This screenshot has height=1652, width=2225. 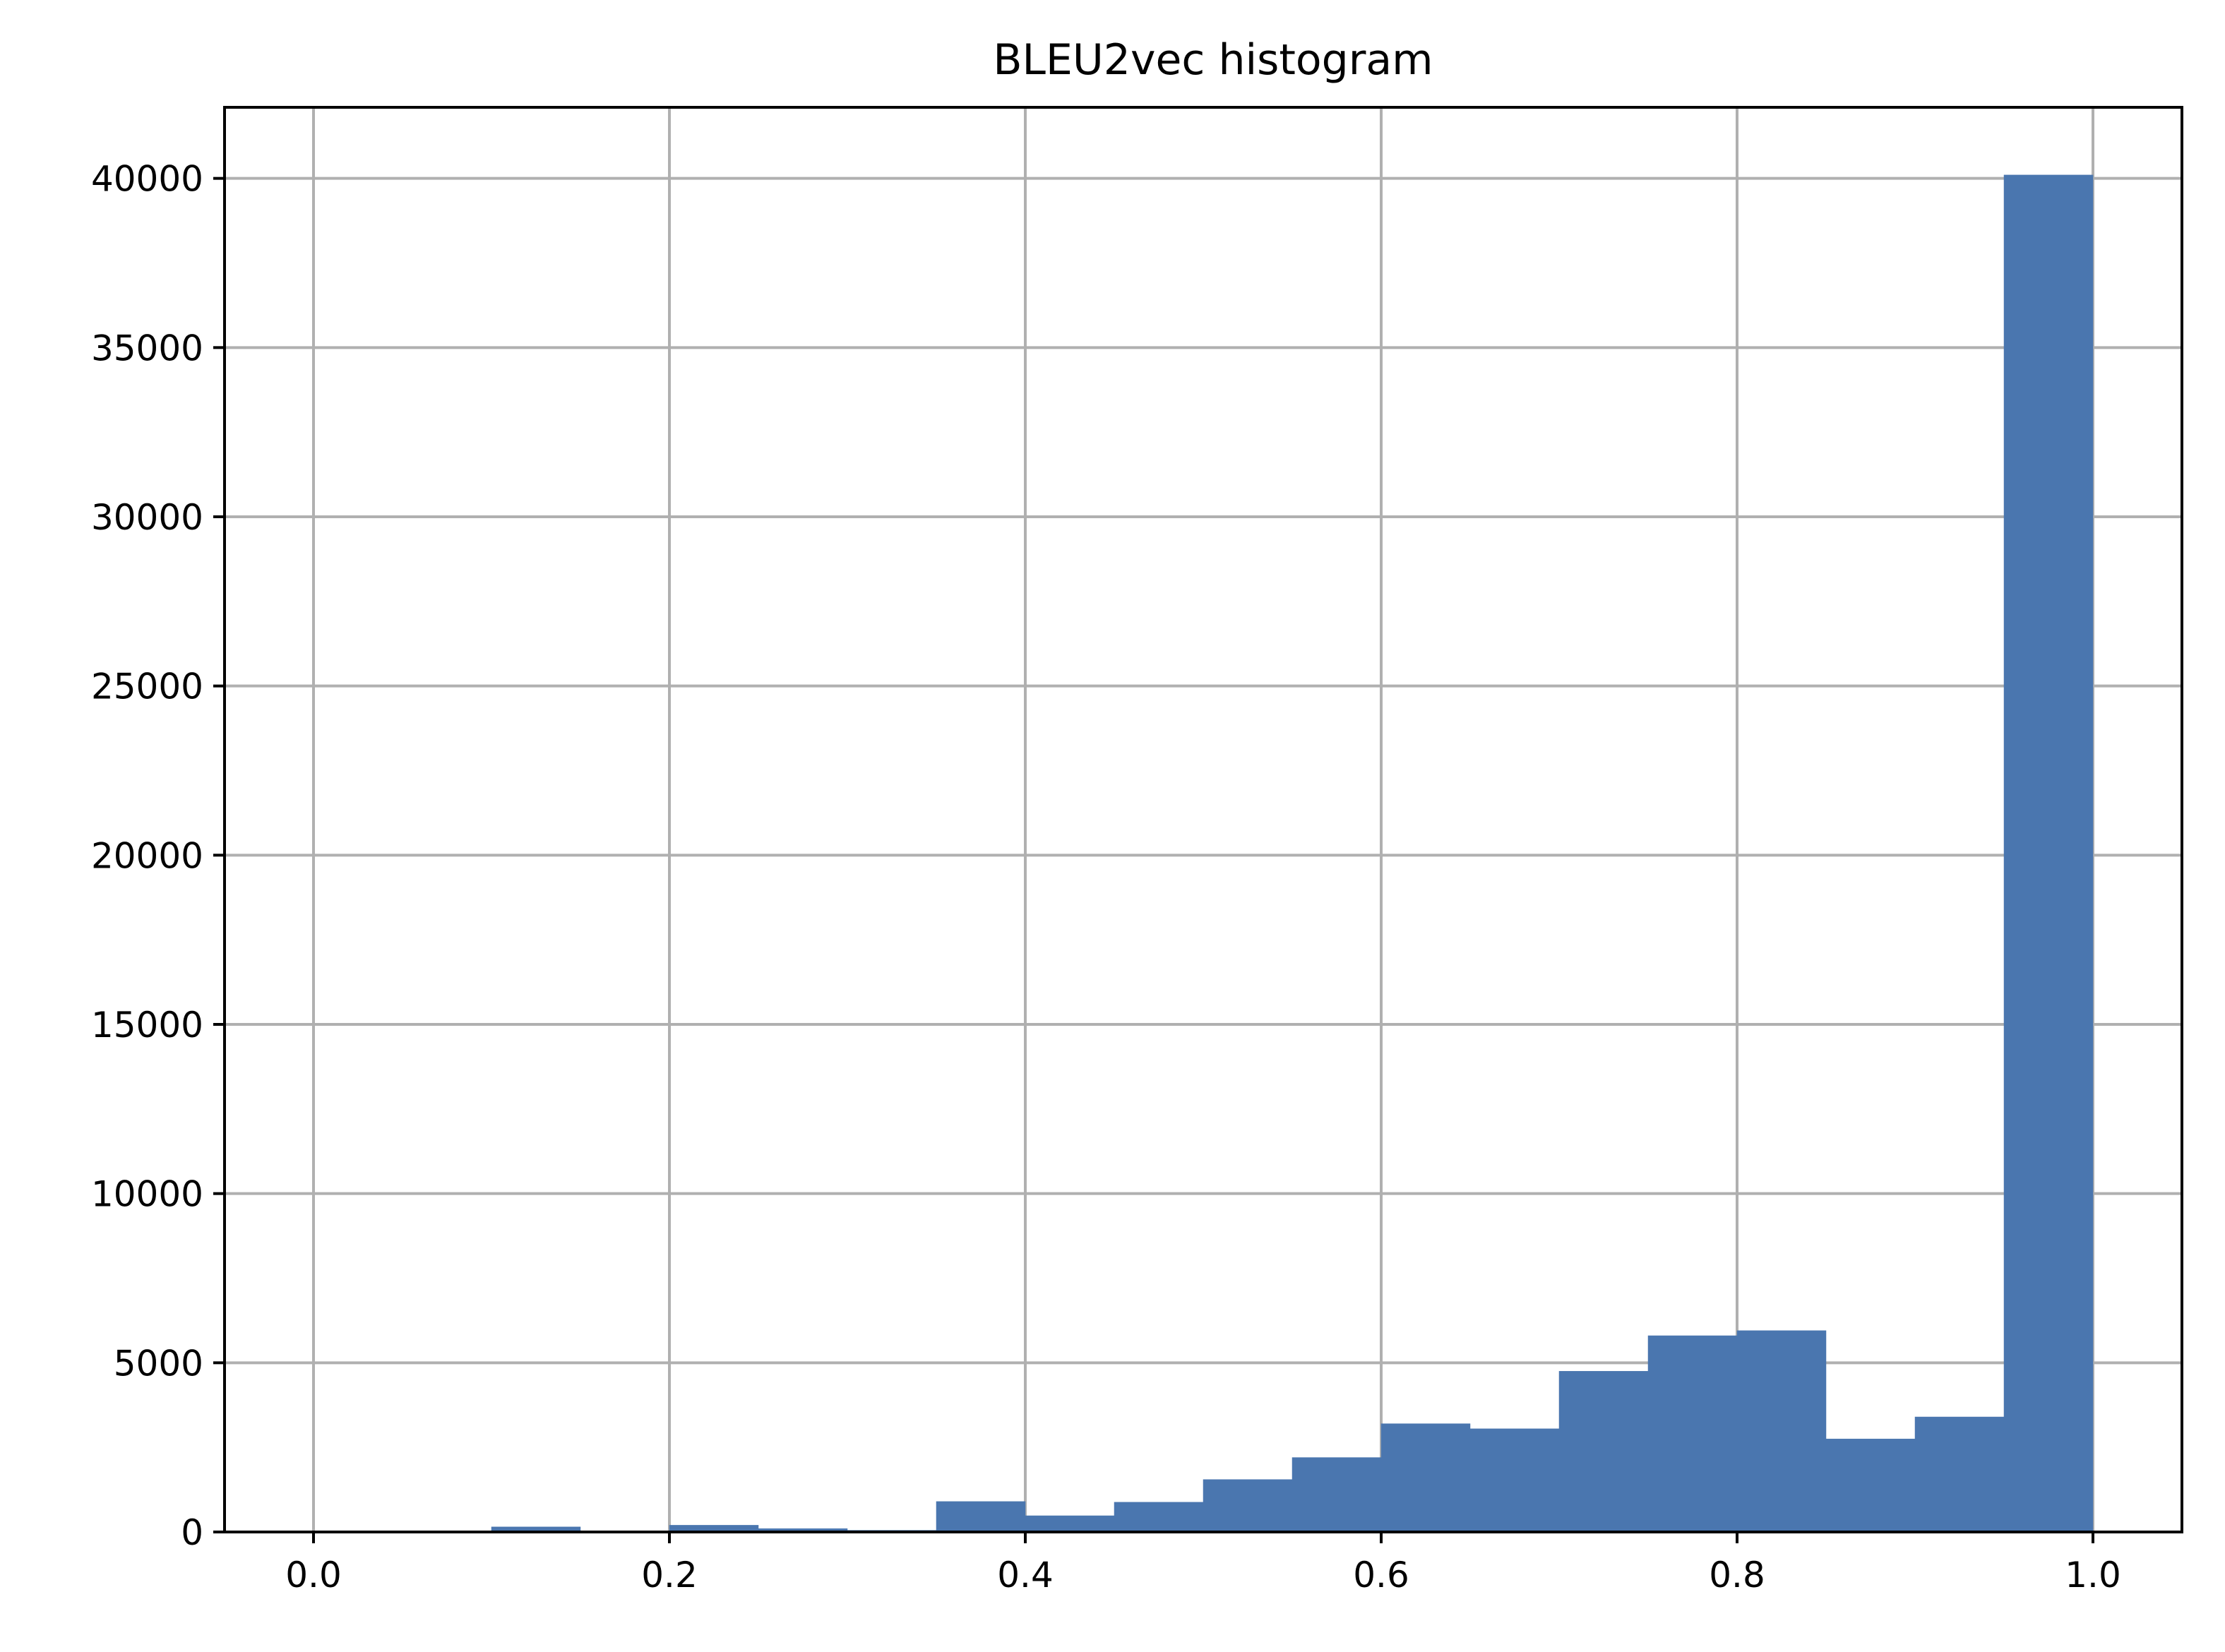 What do you see at coordinates (147, 1025) in the screenshot?
I see `y-tick-label: 15000` at bounding box center [147, 1025].